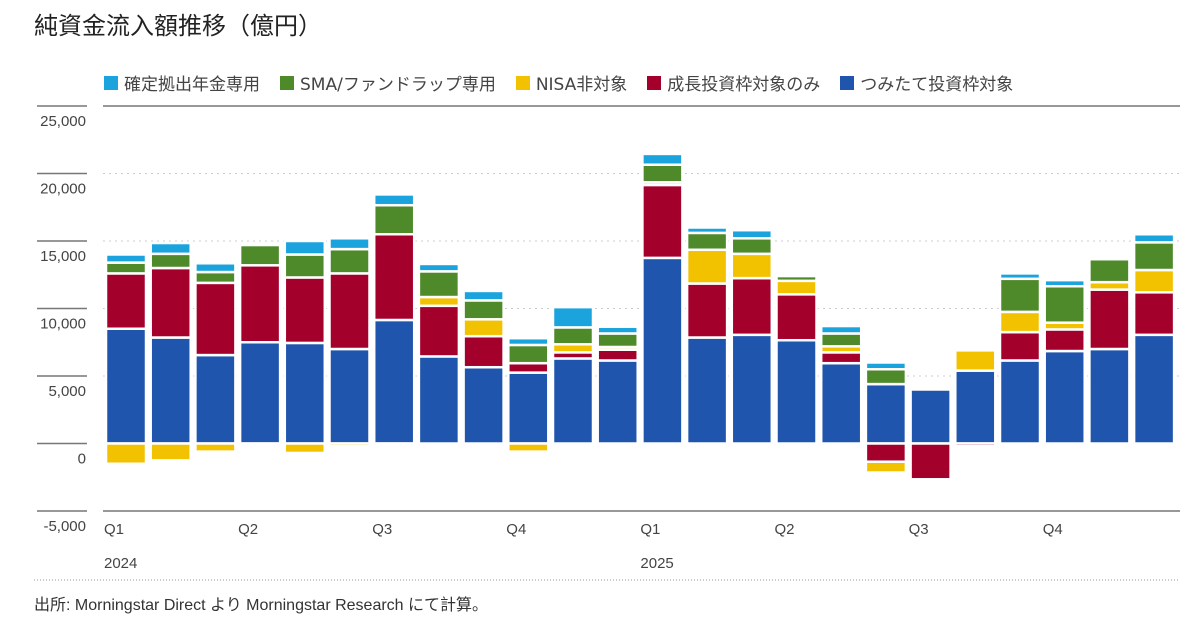 This screenshot has width=1200, height=623. What do you see at coordinates (63, 256) in the screenshot?
I see `y-tick-label: 15,000` at bounding box center [63, 256].